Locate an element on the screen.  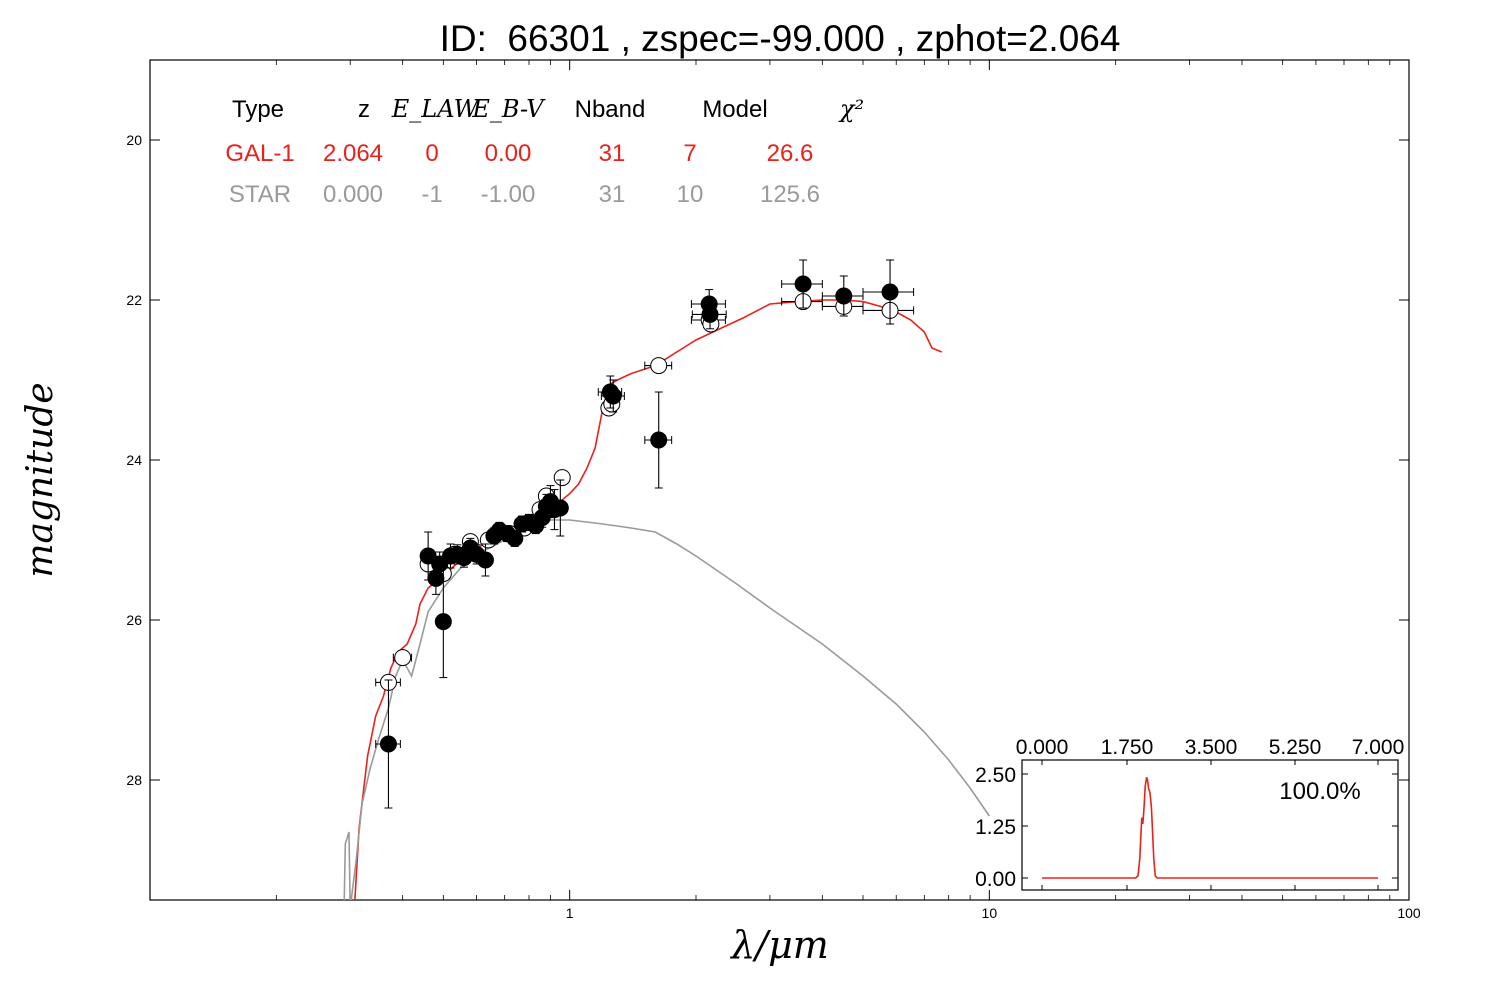
table-header: E_LAW is located at coordinates (436, 109).